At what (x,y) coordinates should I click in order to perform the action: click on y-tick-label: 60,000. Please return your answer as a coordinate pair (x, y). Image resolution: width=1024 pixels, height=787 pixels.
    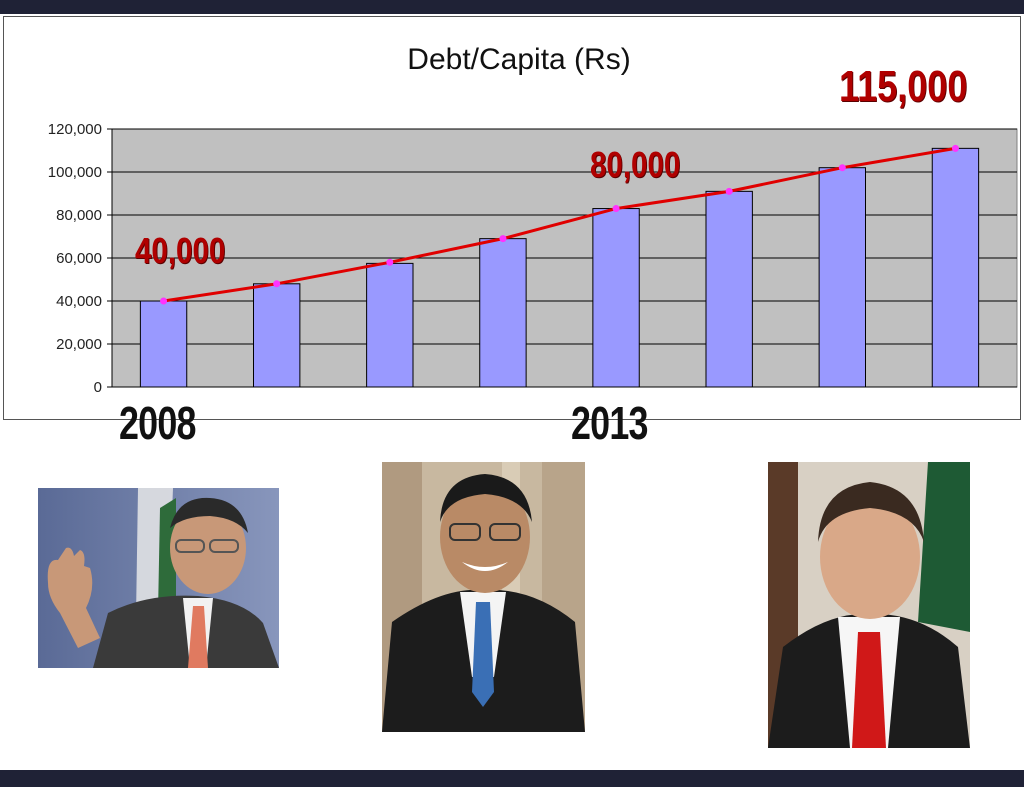
    Looking at the image, I should click on (79, 258).